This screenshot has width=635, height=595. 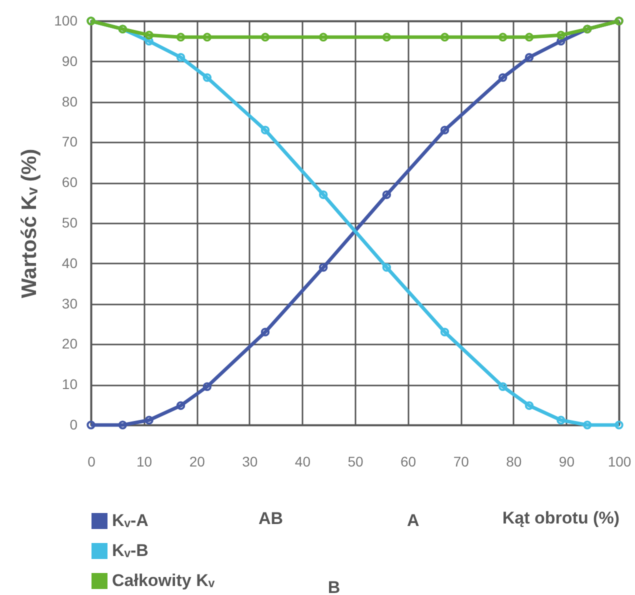 What do you see at coordinates (70, 101) in the screenshot?
I see `y-tick-label: 80` at bounding box center [70, 101].